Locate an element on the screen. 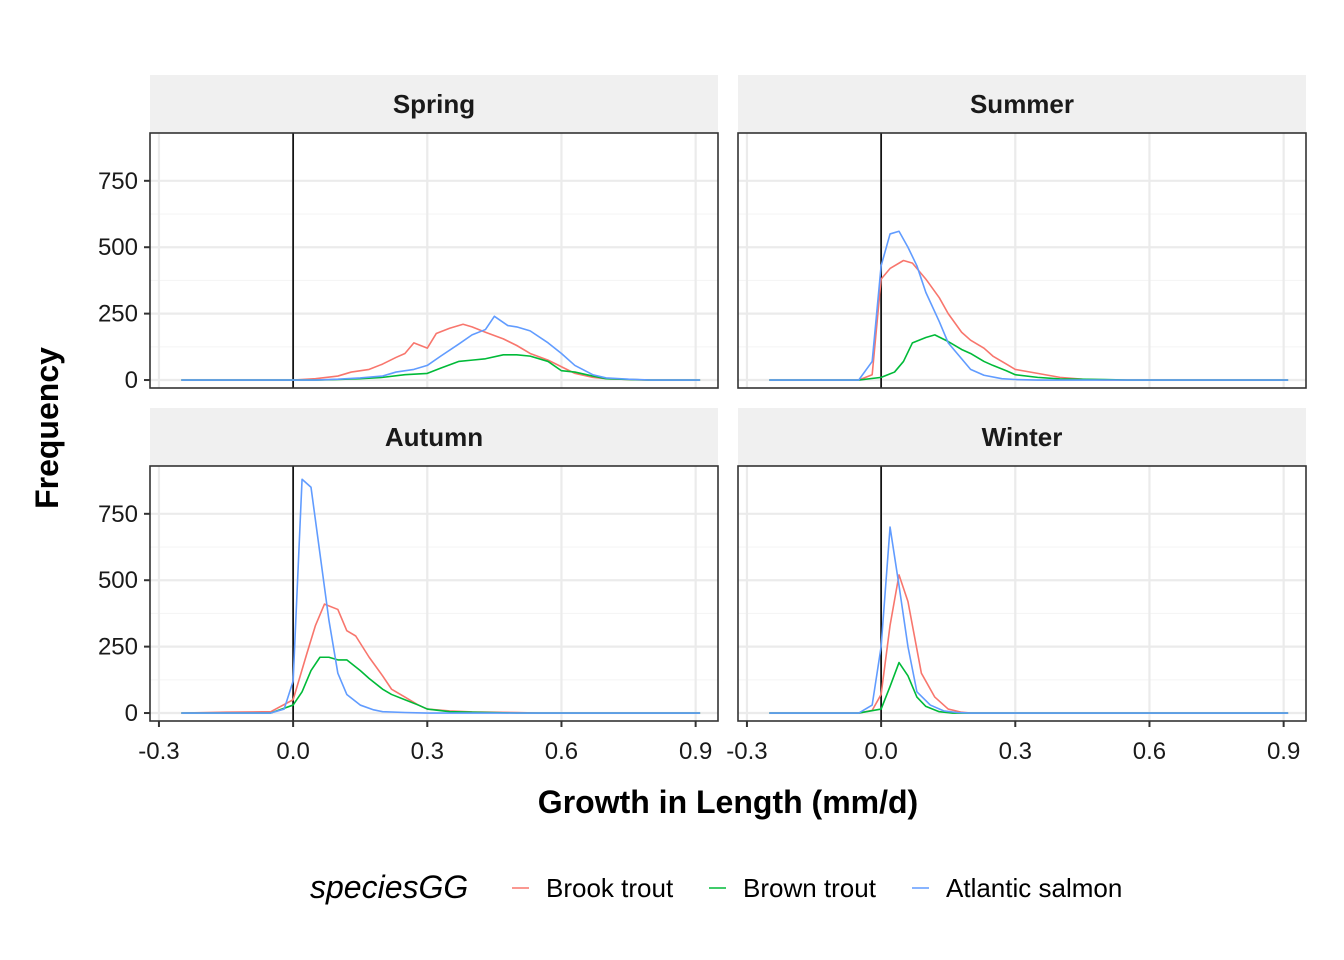 Image resolution: width=1344 pixels, height=960 pixels. facet-title: Winter is located at coordinates (1022, 437).